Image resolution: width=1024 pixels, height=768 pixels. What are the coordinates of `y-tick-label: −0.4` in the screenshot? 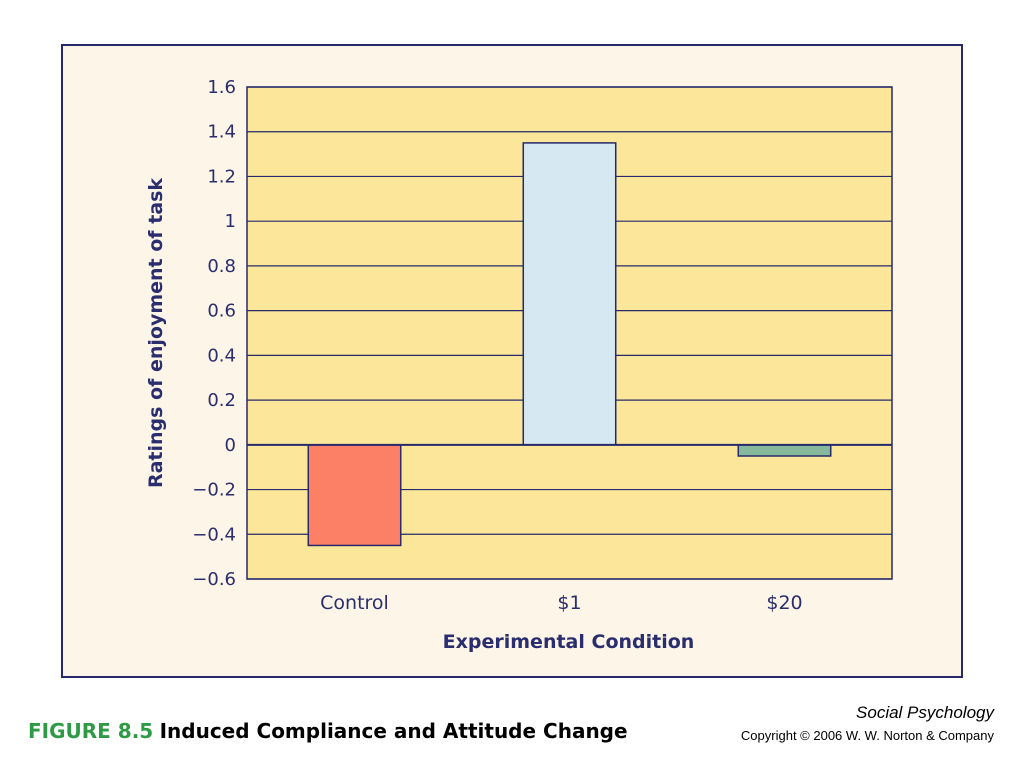 It's located at (214, 534).